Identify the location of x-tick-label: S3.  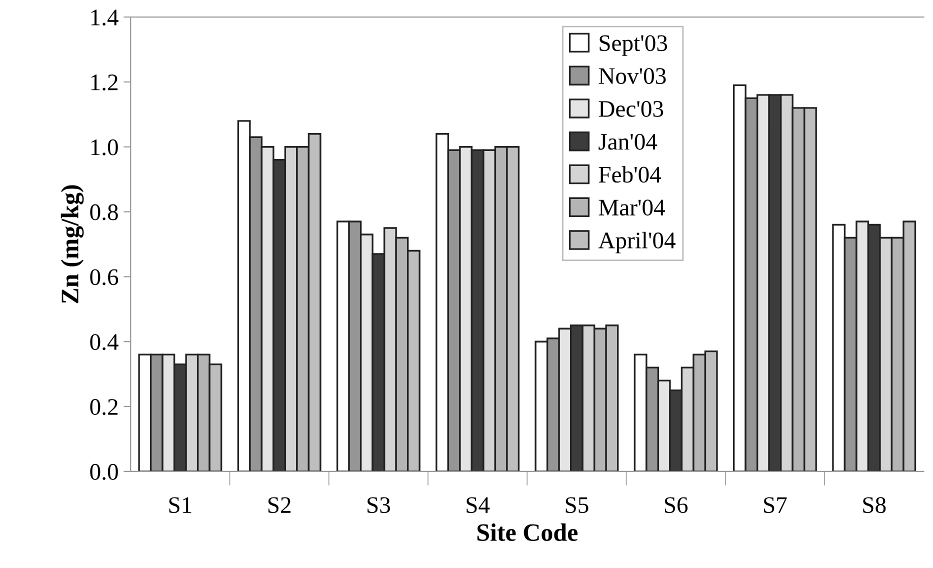
(379, 505).